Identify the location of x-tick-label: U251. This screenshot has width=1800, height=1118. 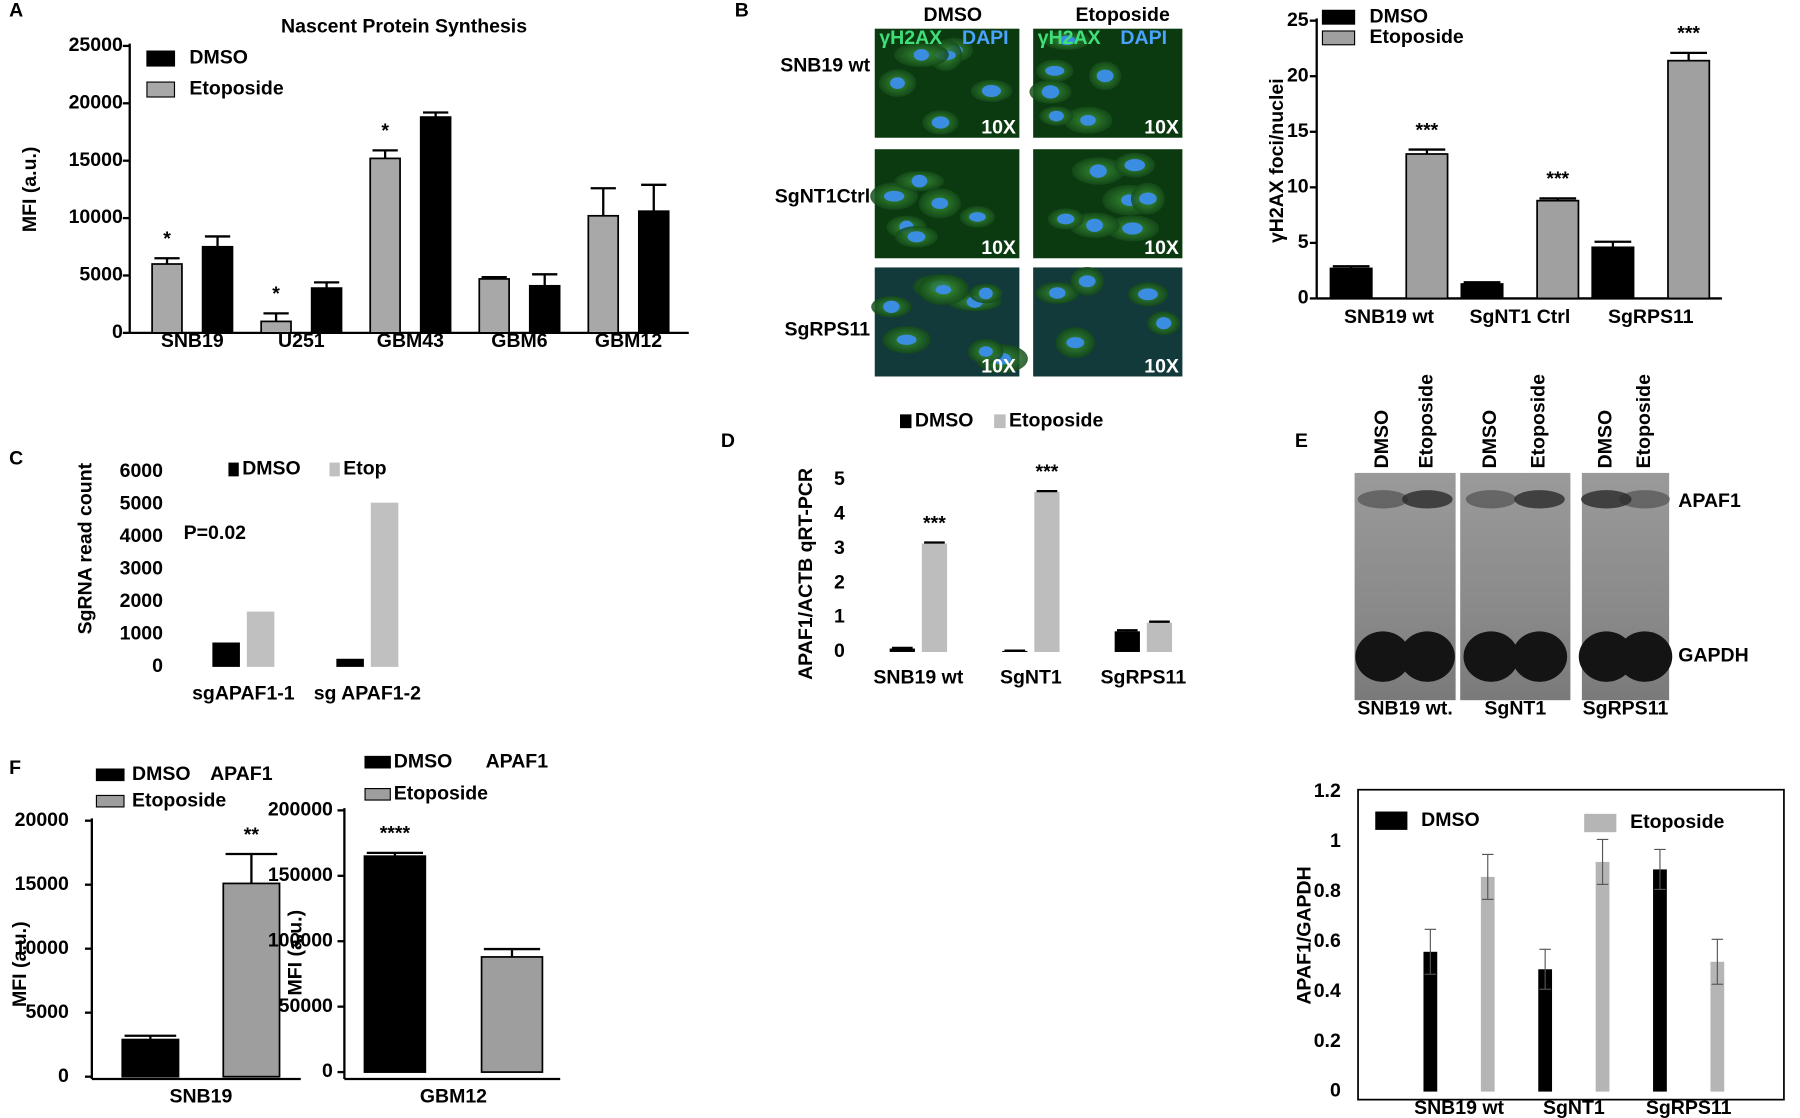
(301, 341).